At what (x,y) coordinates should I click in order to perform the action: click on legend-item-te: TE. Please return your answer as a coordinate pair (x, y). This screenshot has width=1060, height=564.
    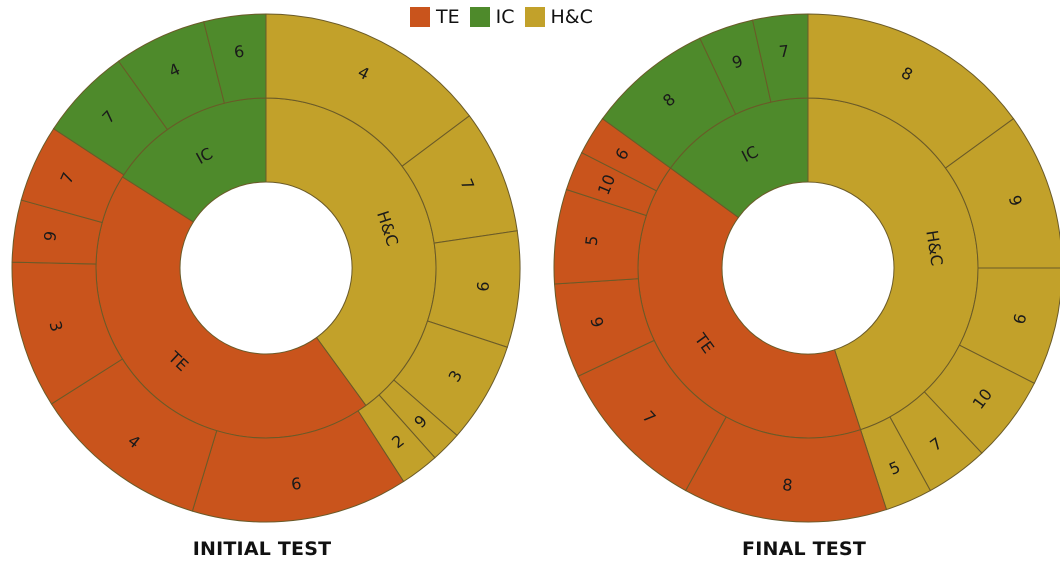
    Looking at the image, I should click on (435, 17).